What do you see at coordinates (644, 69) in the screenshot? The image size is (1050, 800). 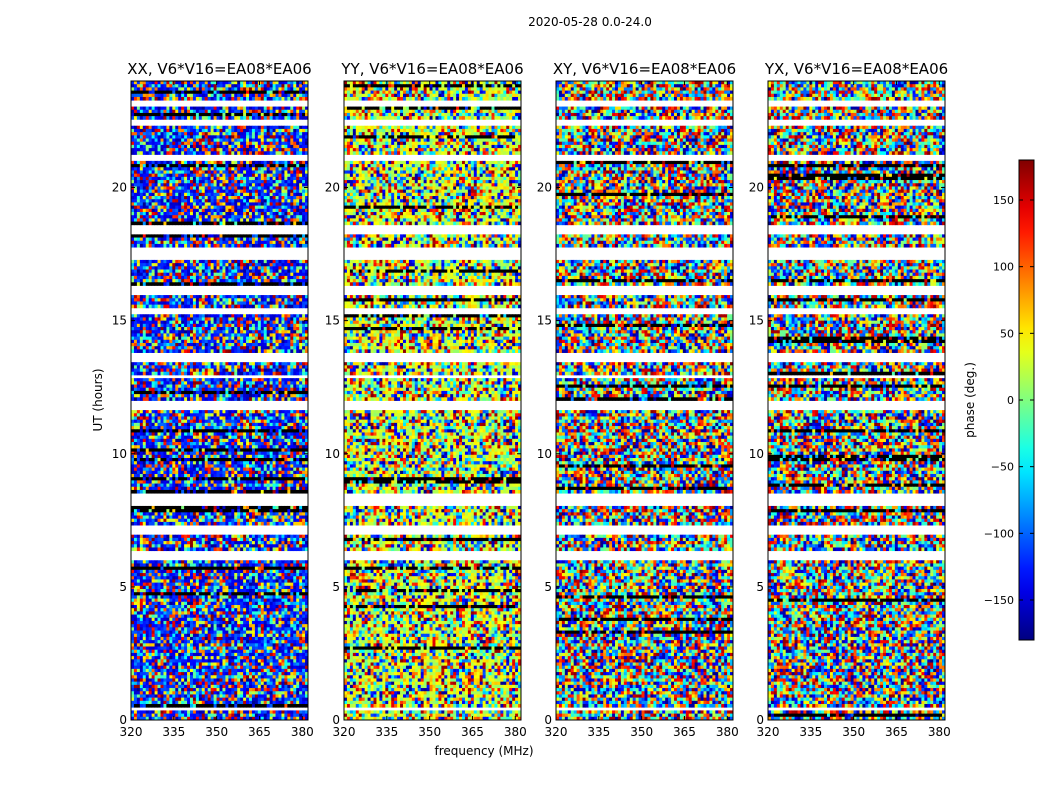 I see `panel-title: XY, V6*V16=EA08*EA06` at bounding box center [644, 69].